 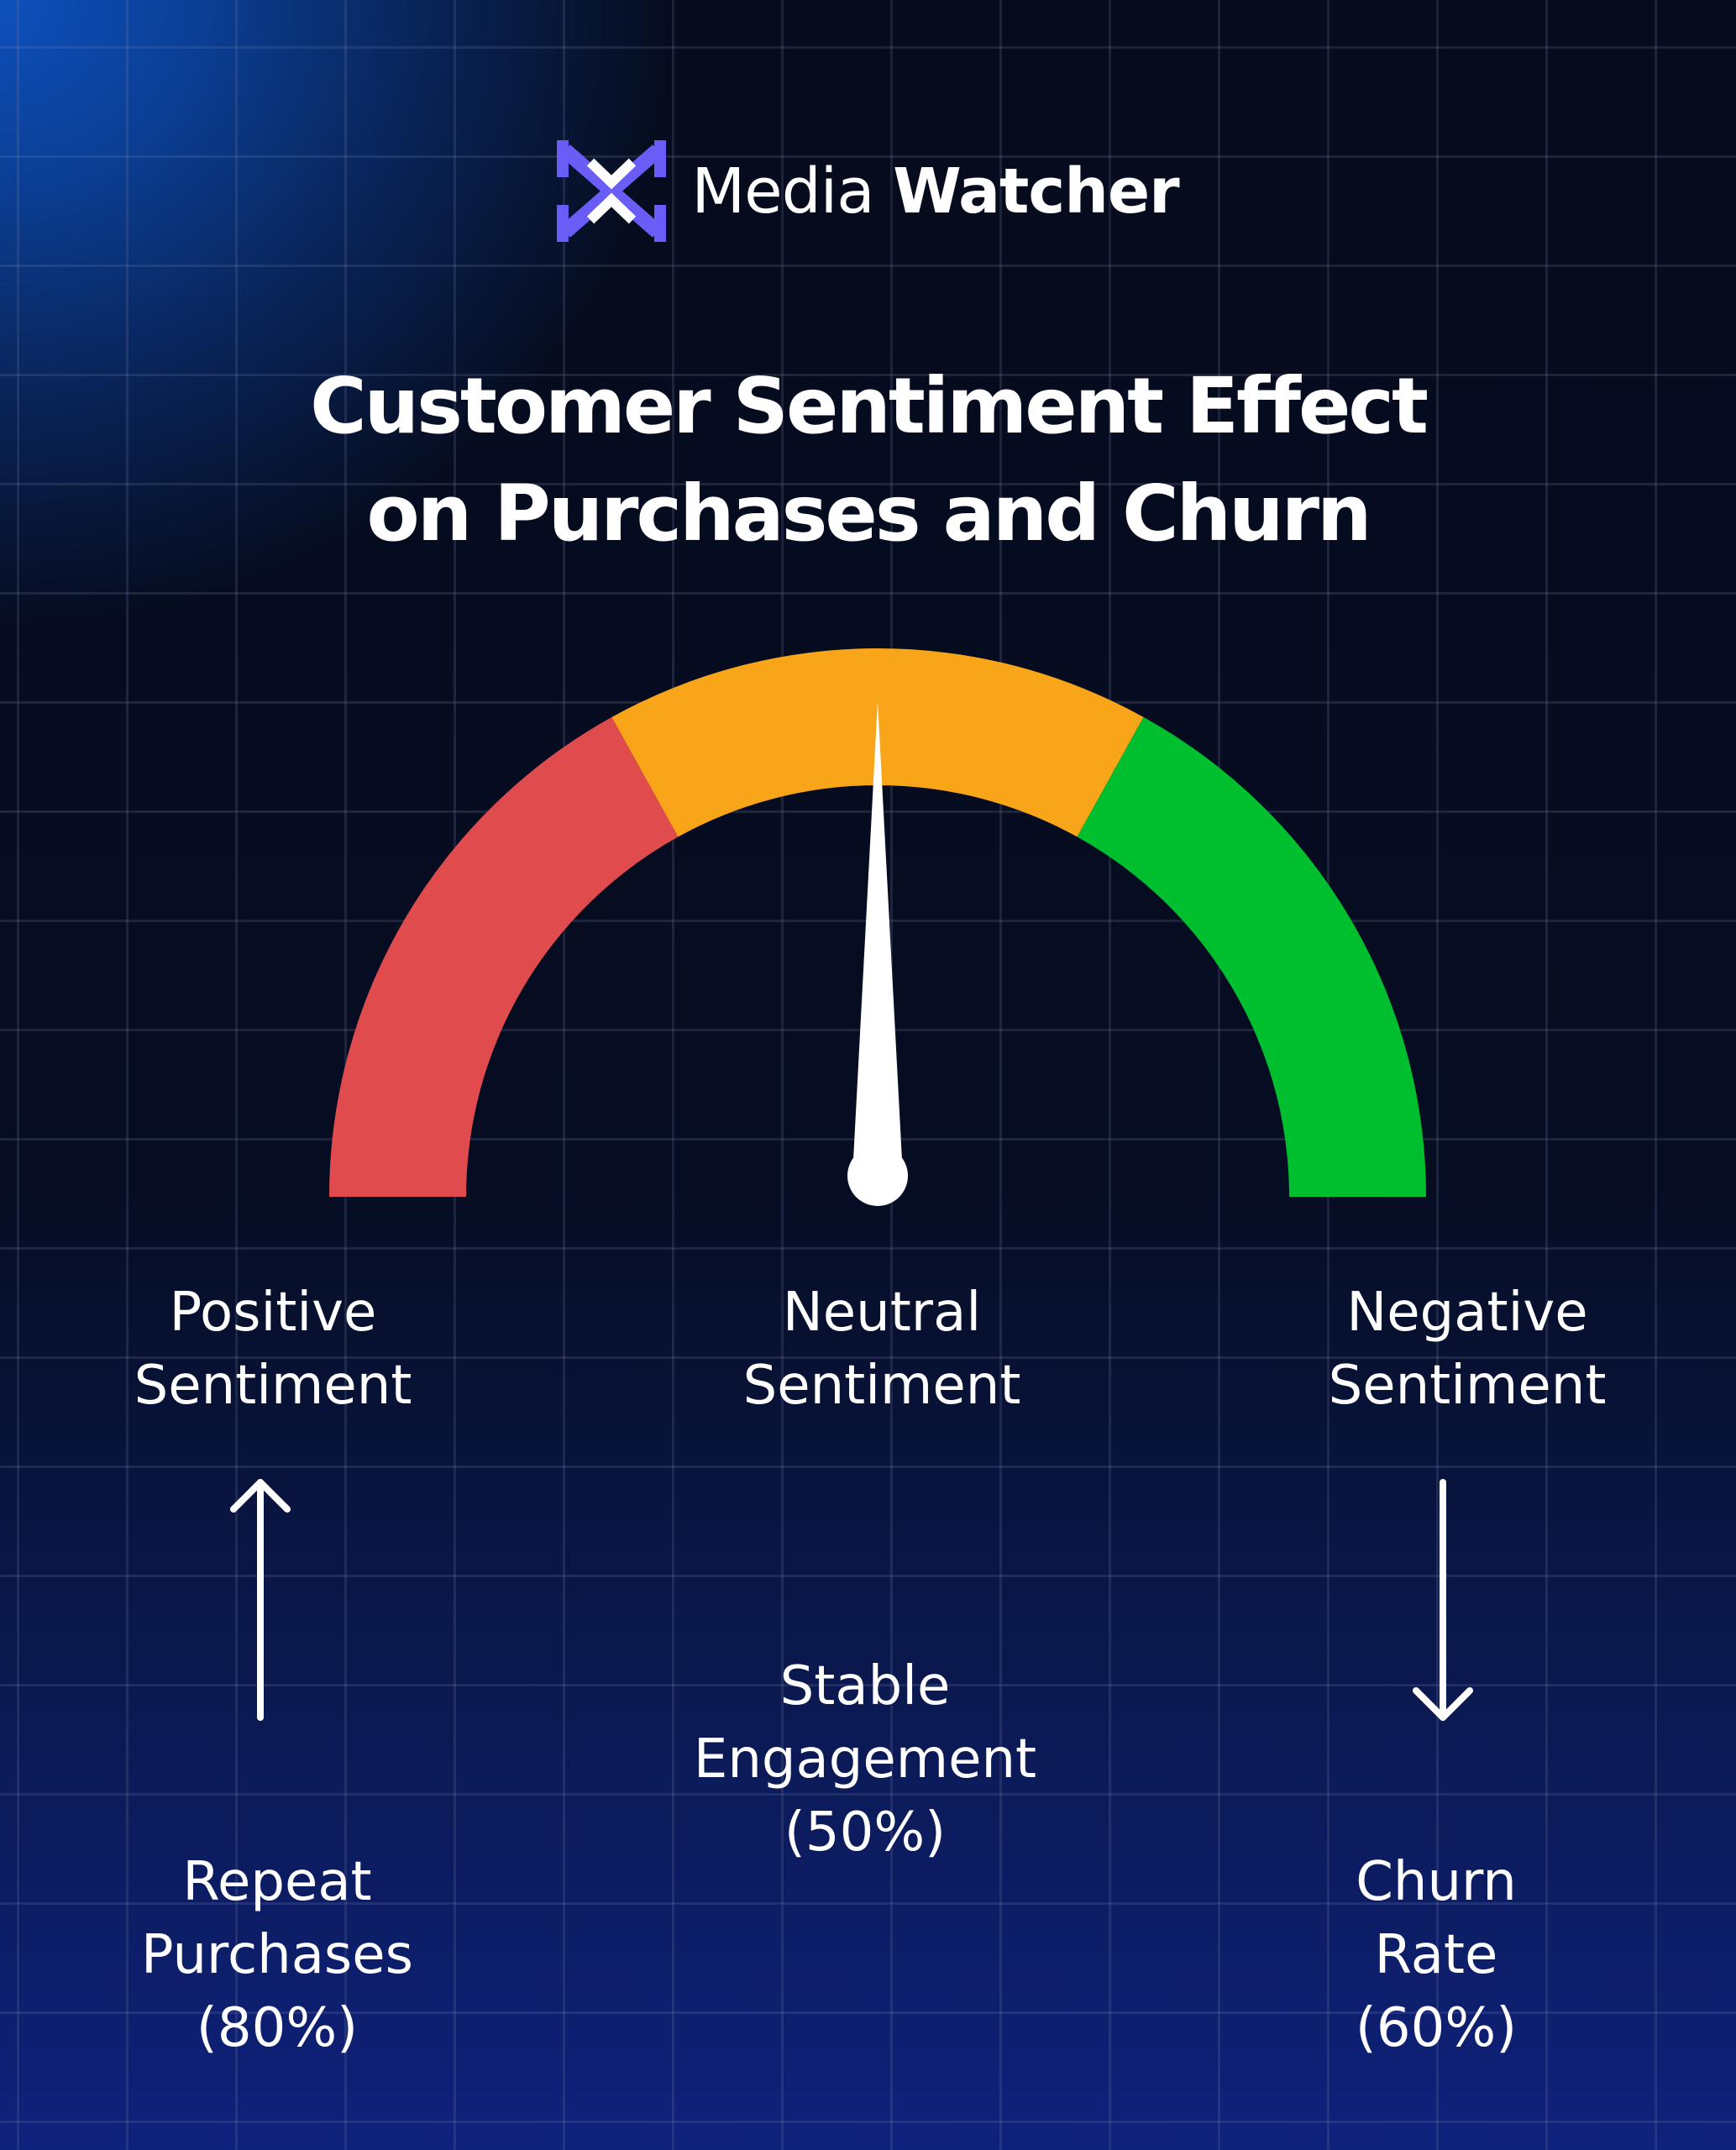 I want to click on negative-sentiment-line1: Negative, so click(x=1467, y=1313).